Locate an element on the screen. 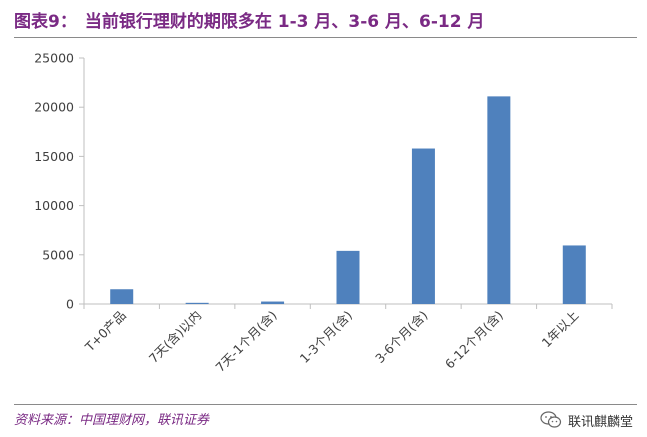  brand-mark: 联讯麒麟堂 is located at coordinates (586, 420).